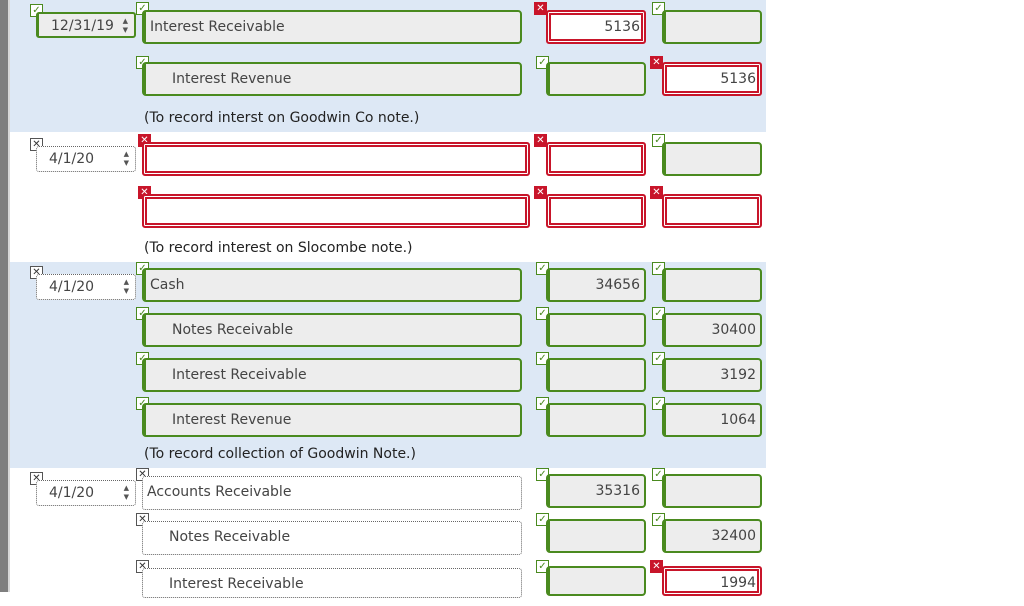 The image size is (1024, 606). I want to click on entry-row: ✕ 4/1/20 ▲▼ ✓ Cash ✓ 34656 ✓, so click(388, 285).